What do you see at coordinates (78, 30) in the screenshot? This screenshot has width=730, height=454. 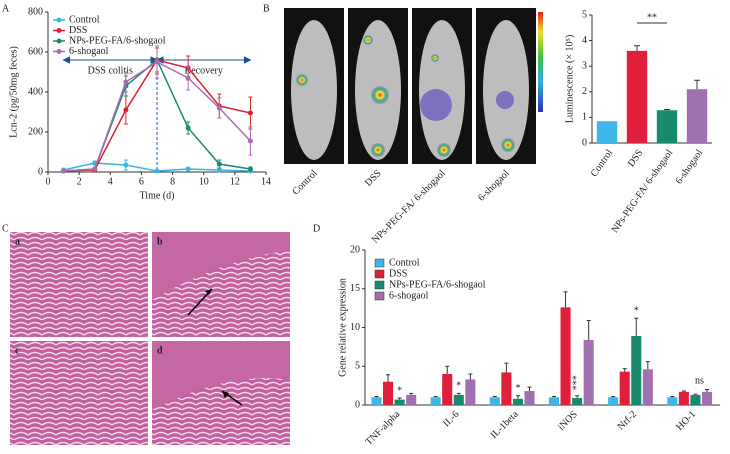 I see `legend-label: DSS` at bounding box center [78, 30].